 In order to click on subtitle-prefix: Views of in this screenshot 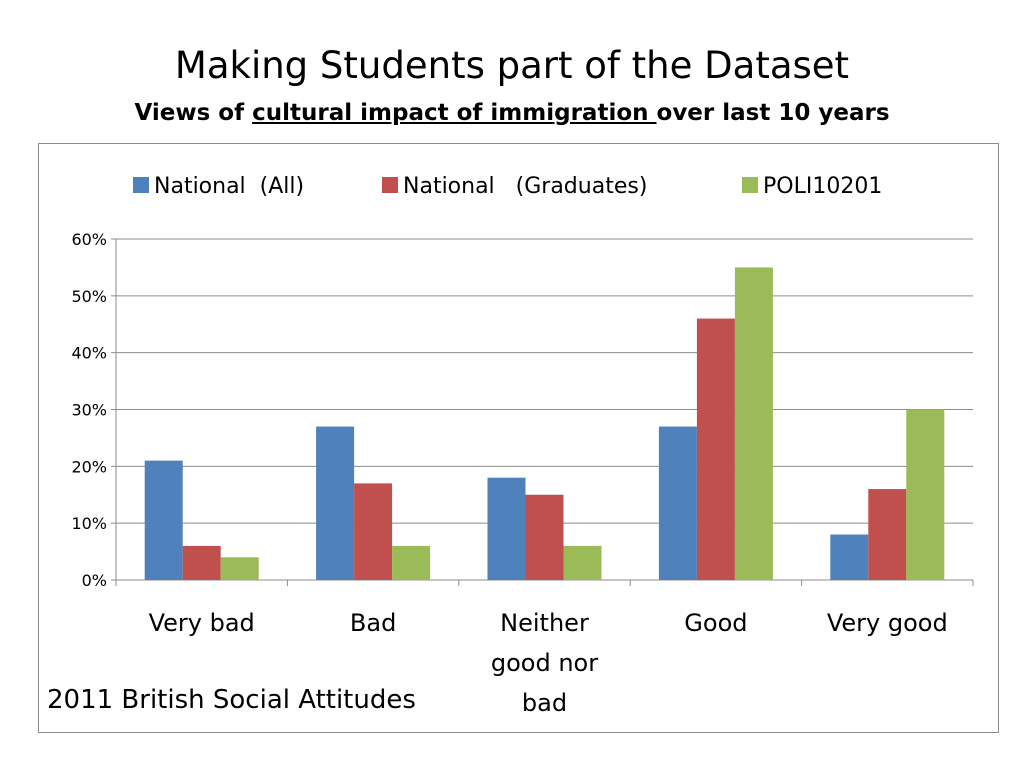, I will do `click(193, 113)`.